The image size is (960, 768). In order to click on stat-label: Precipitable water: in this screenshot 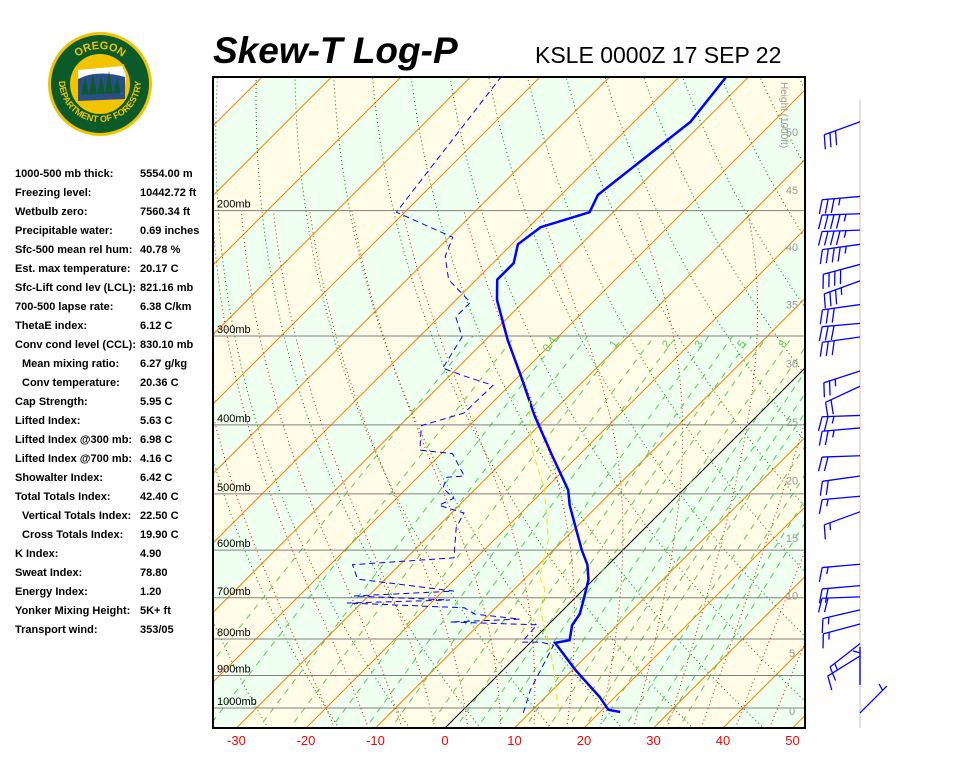, I will do `click(64, 231)`.